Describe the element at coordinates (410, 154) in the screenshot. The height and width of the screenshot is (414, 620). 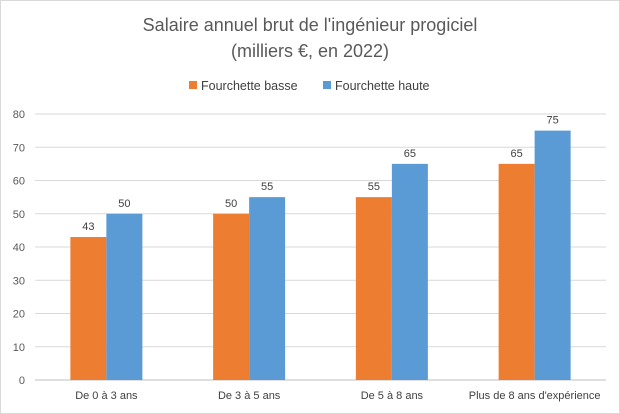
I see `data-label-fourchette-haute-de-5-a-8-ans: 65` at that location.